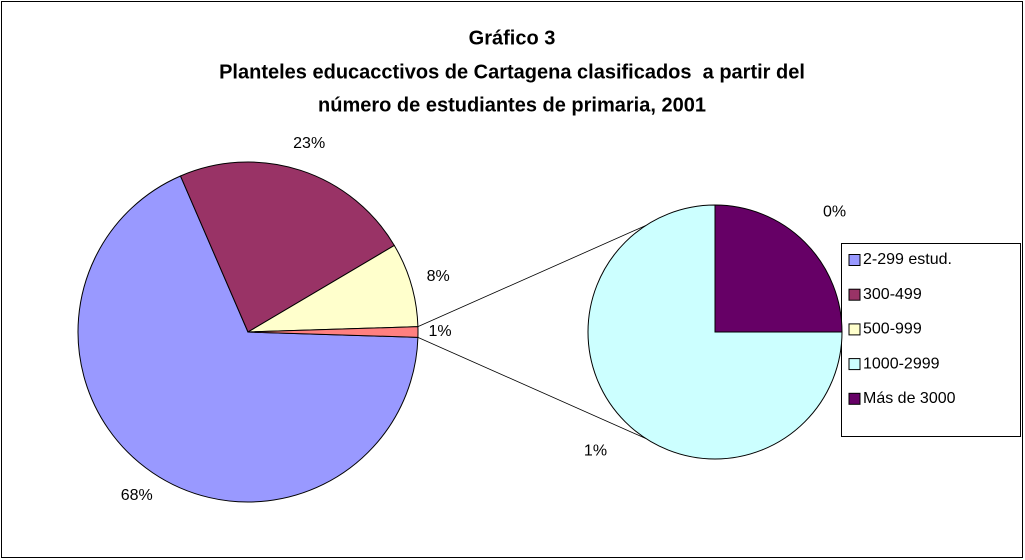  What do you see at coordinates (834, 212) in the screenshot?
I see `data-label: 0%` at bounding box center [834, 212].